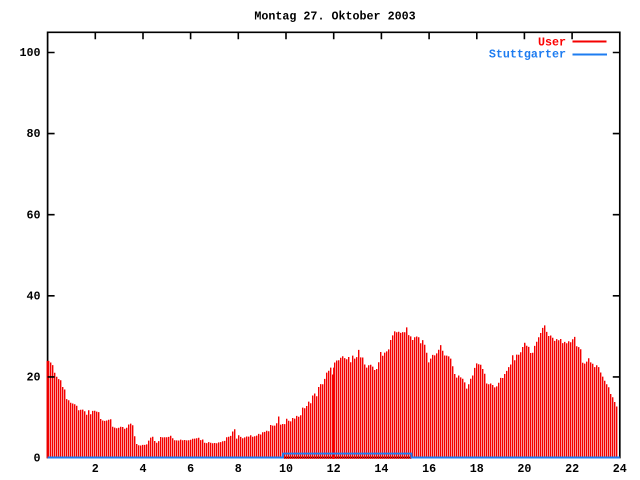  What do you see at coordinates (572, 469) in the screenshot?
I see `svg-text: 22` at bounding box center [572, 469].